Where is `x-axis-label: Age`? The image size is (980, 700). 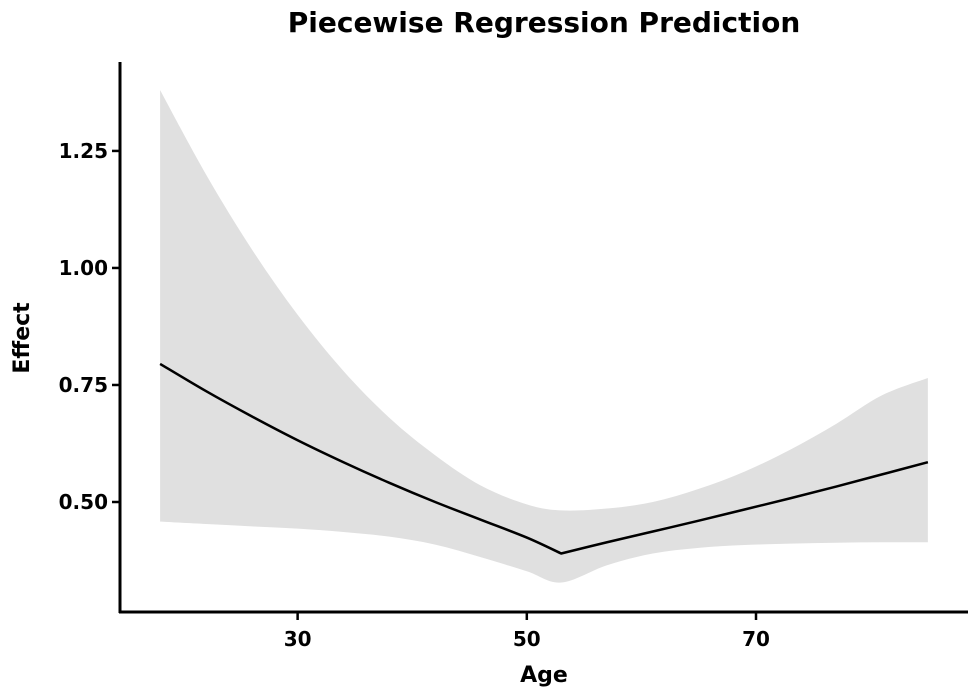 x-axis-label: Age is located at coordinates (544, 675).